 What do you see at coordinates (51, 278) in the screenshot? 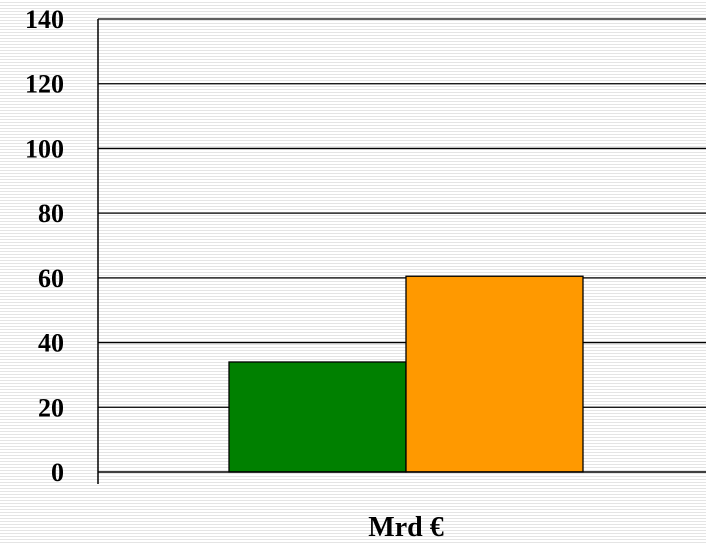
I see `y-tick-label: 60` at bounding box center [51, 278].